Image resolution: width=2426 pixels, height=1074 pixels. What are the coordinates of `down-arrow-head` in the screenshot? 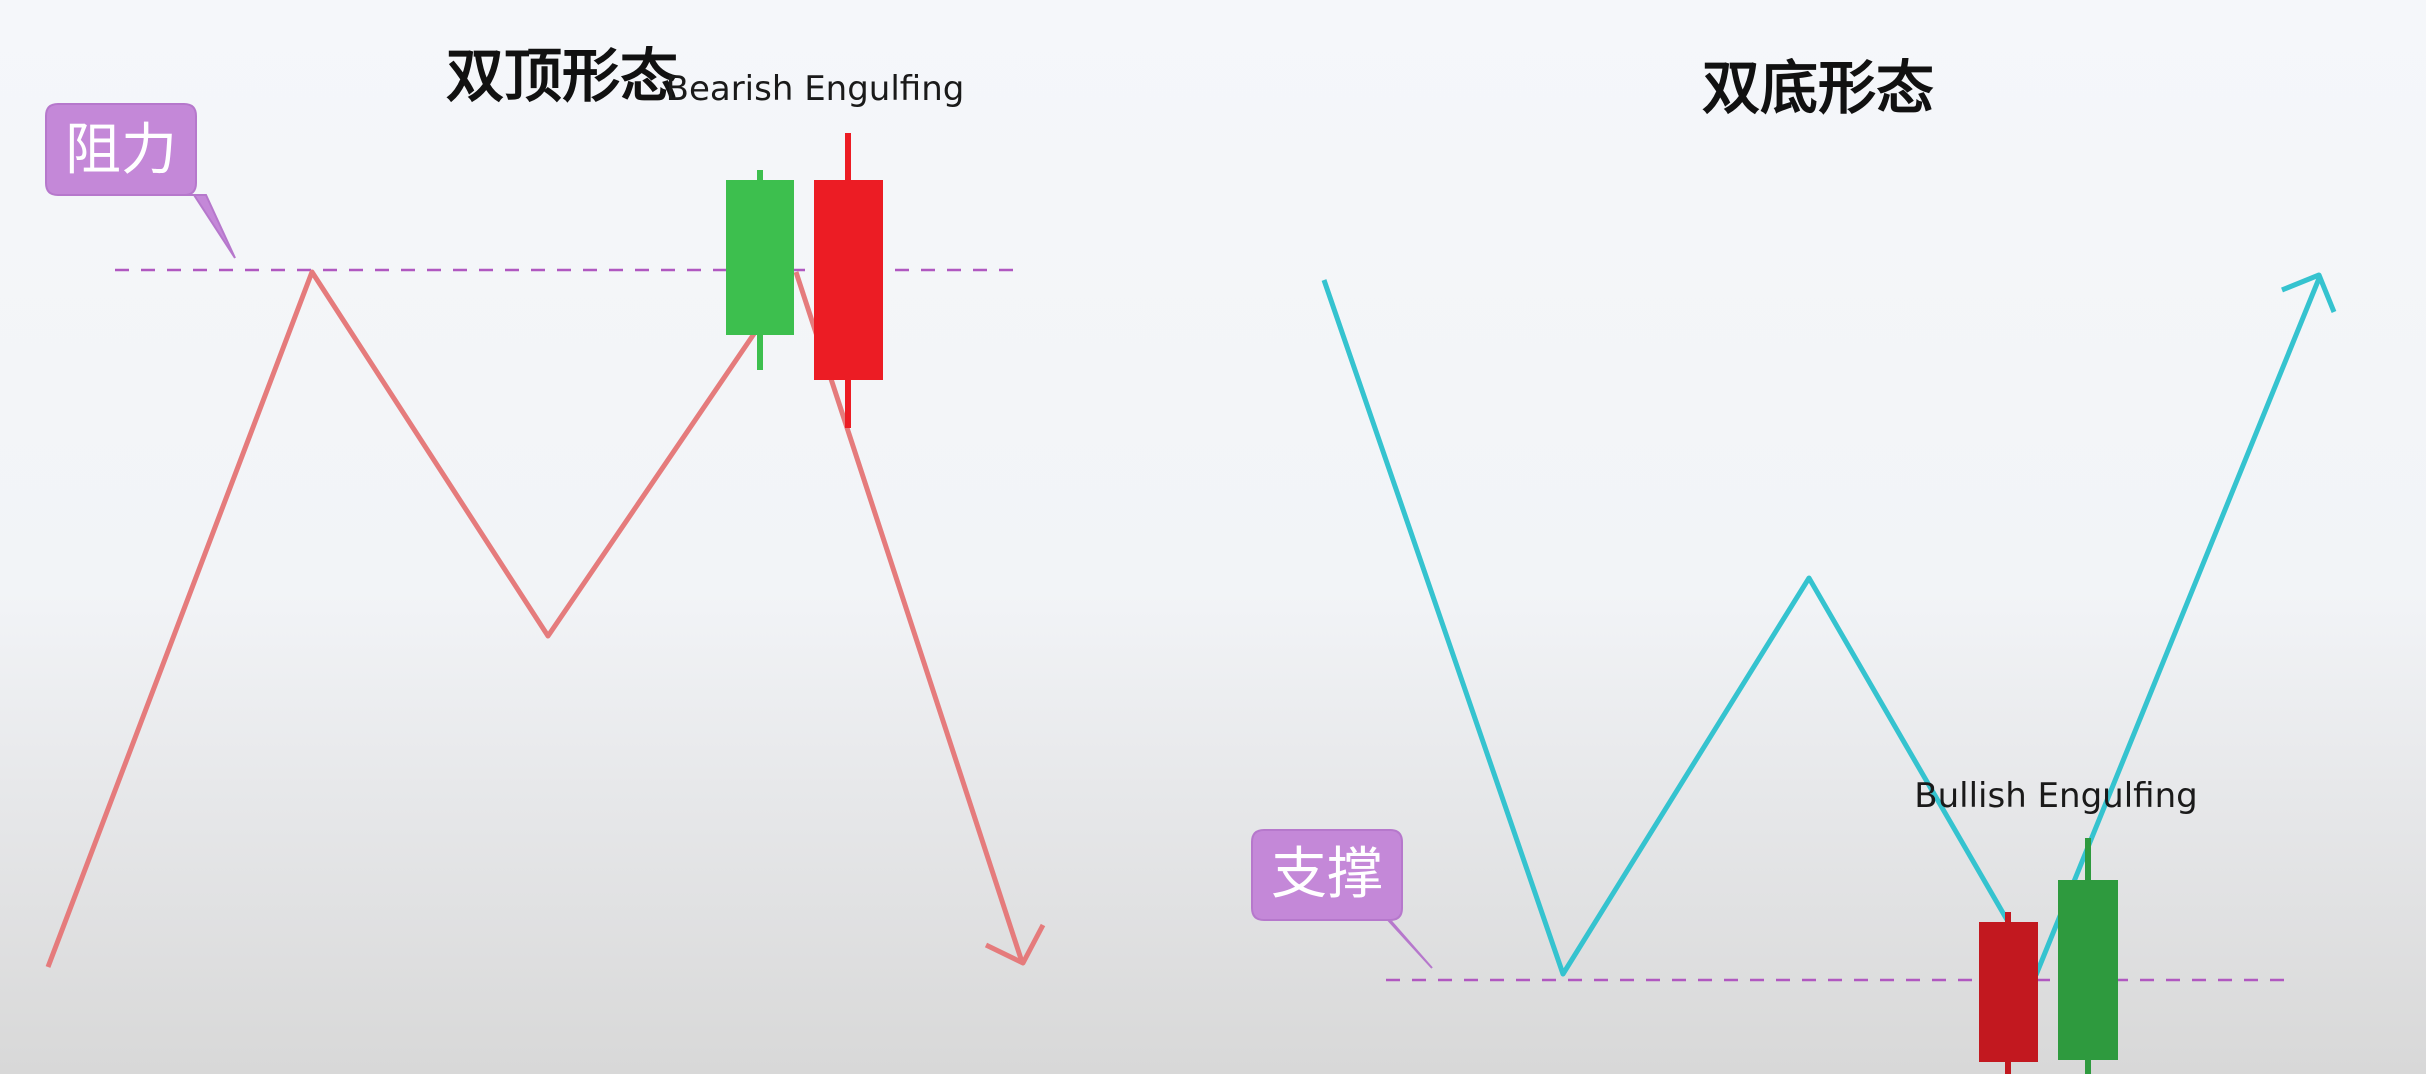 It's located at (1015, 944).